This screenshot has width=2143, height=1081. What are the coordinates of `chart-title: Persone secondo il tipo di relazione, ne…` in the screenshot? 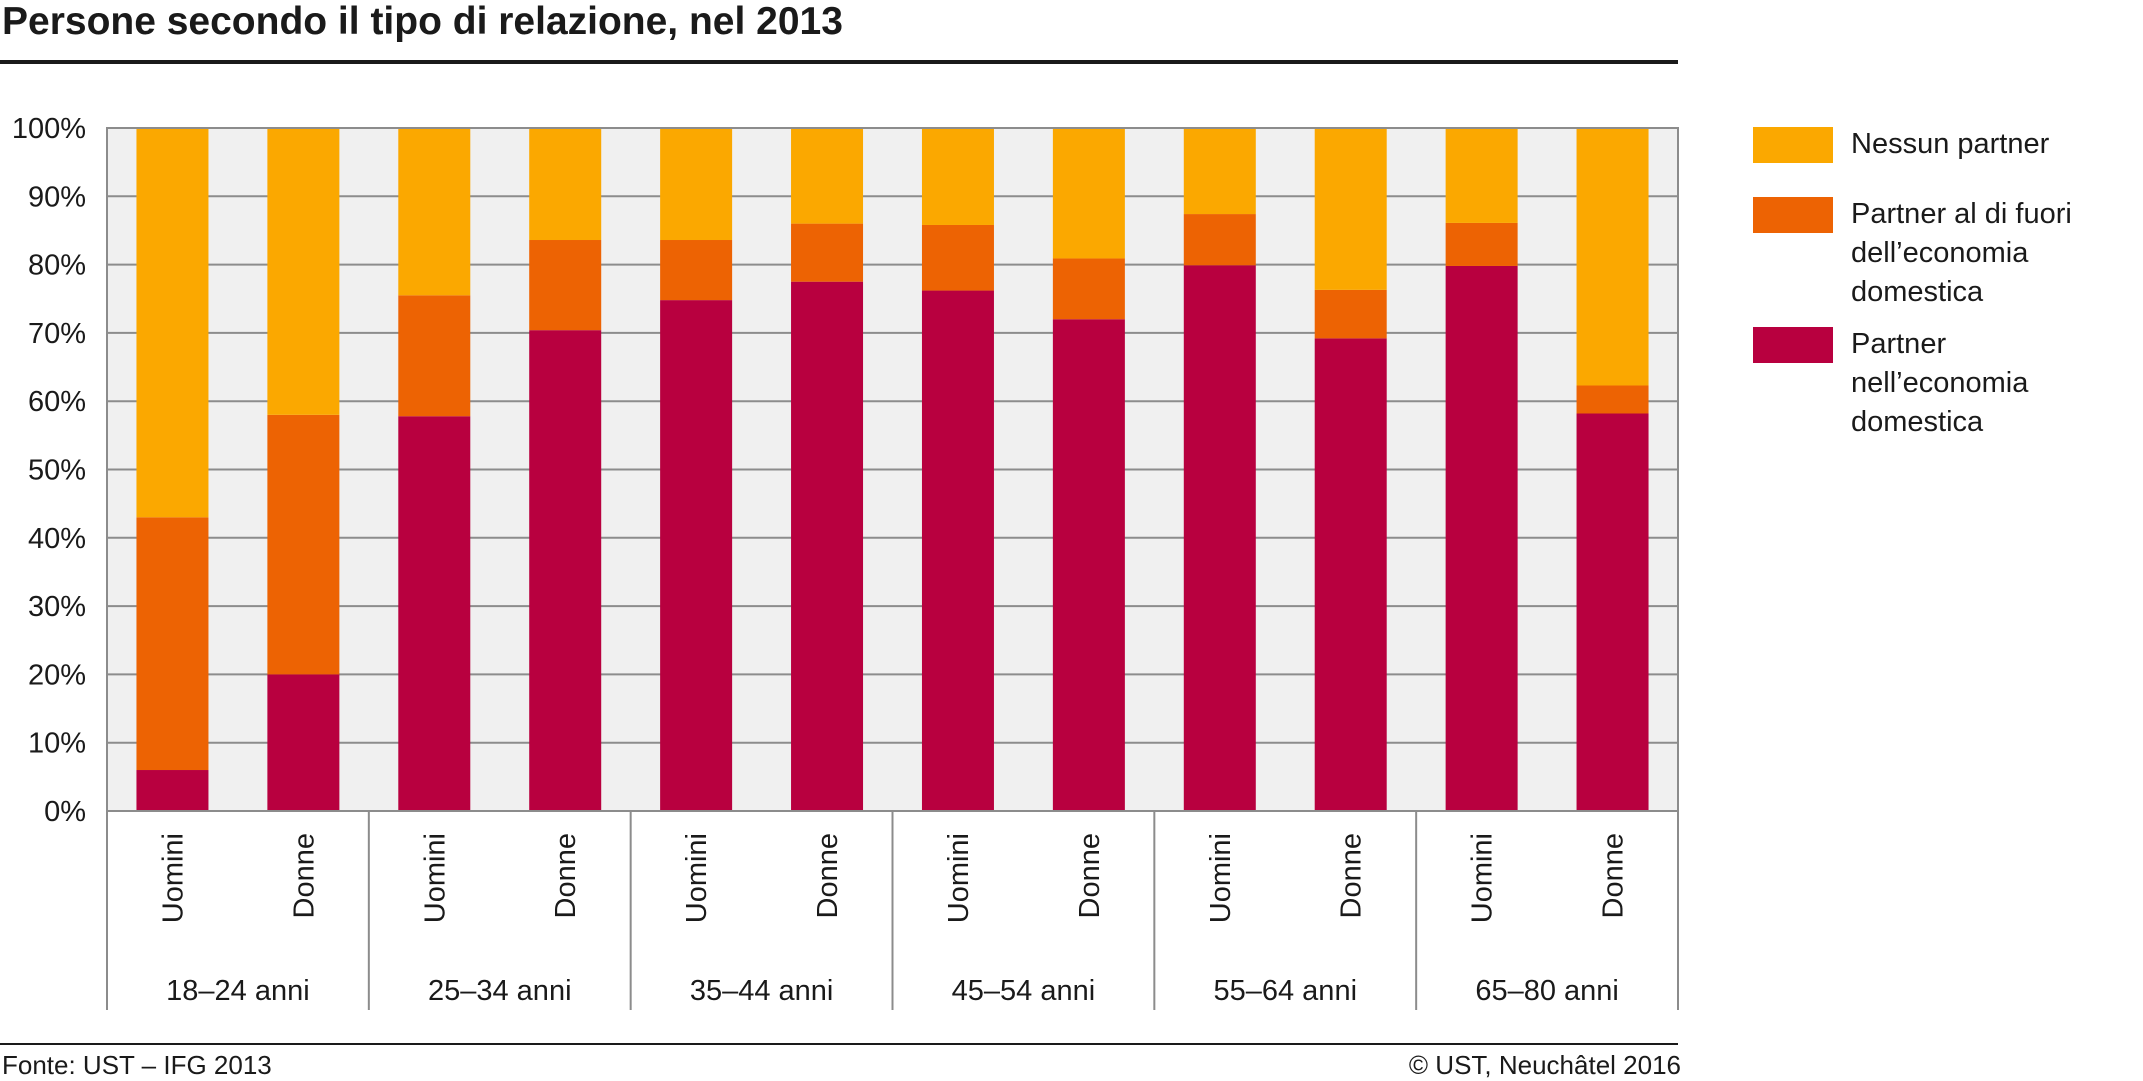 It's located at (422, 21).